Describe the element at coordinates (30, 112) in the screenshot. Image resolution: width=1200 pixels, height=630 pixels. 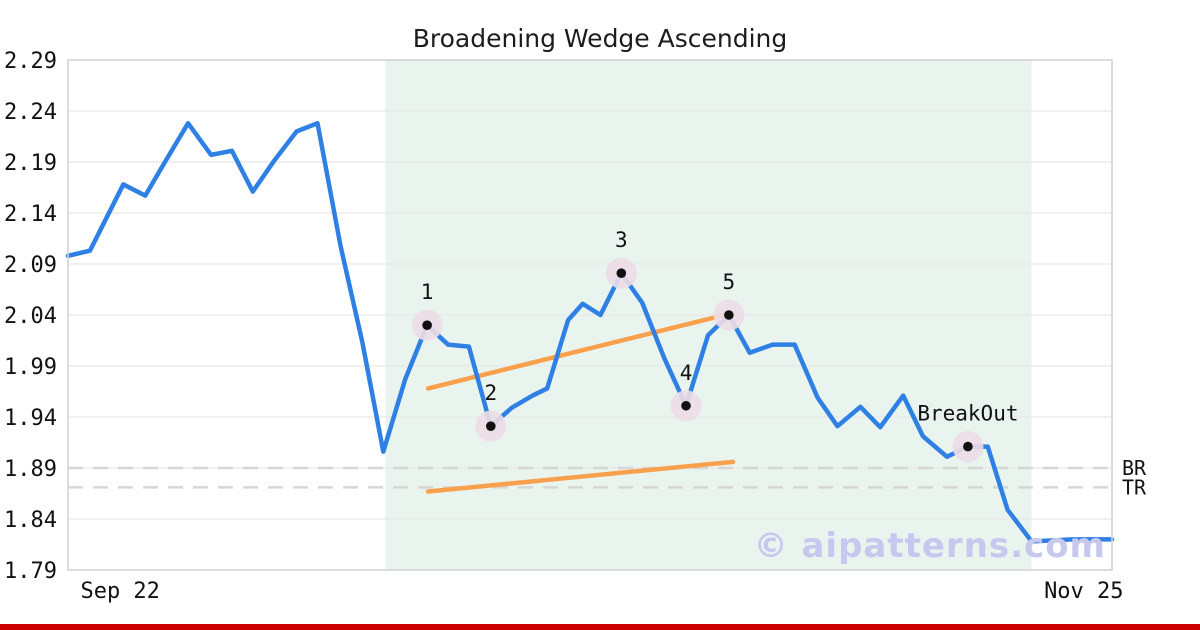
I see `y-tick-label: 2.24` at that location.